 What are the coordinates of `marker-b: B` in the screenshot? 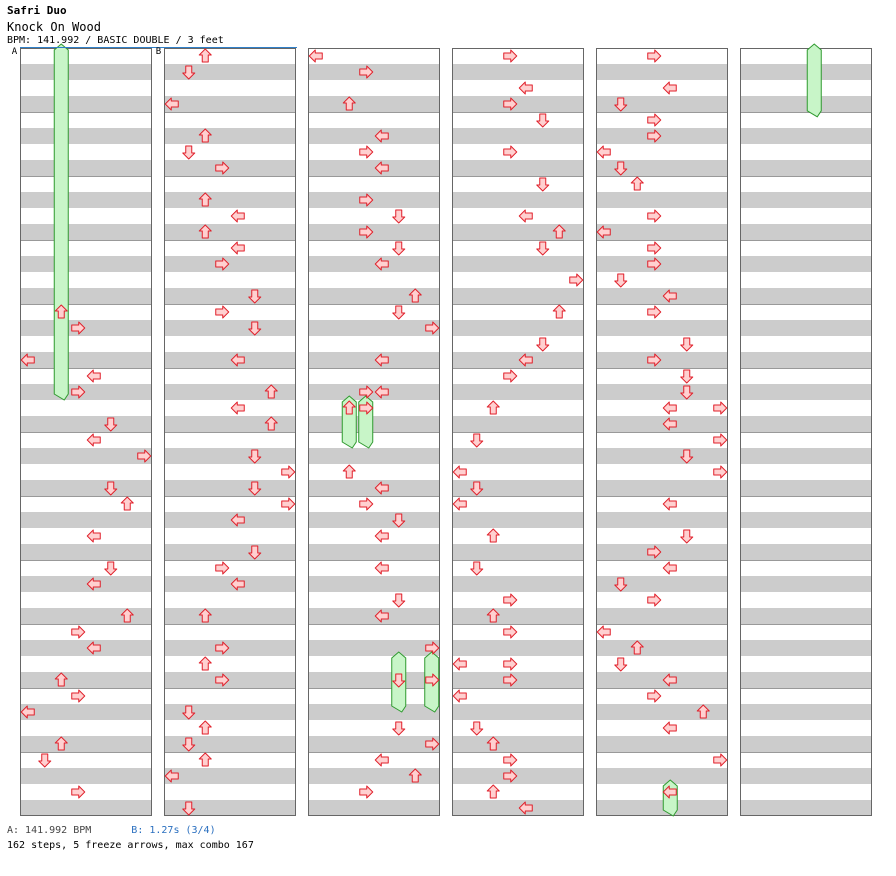 It's located at (158, 52).